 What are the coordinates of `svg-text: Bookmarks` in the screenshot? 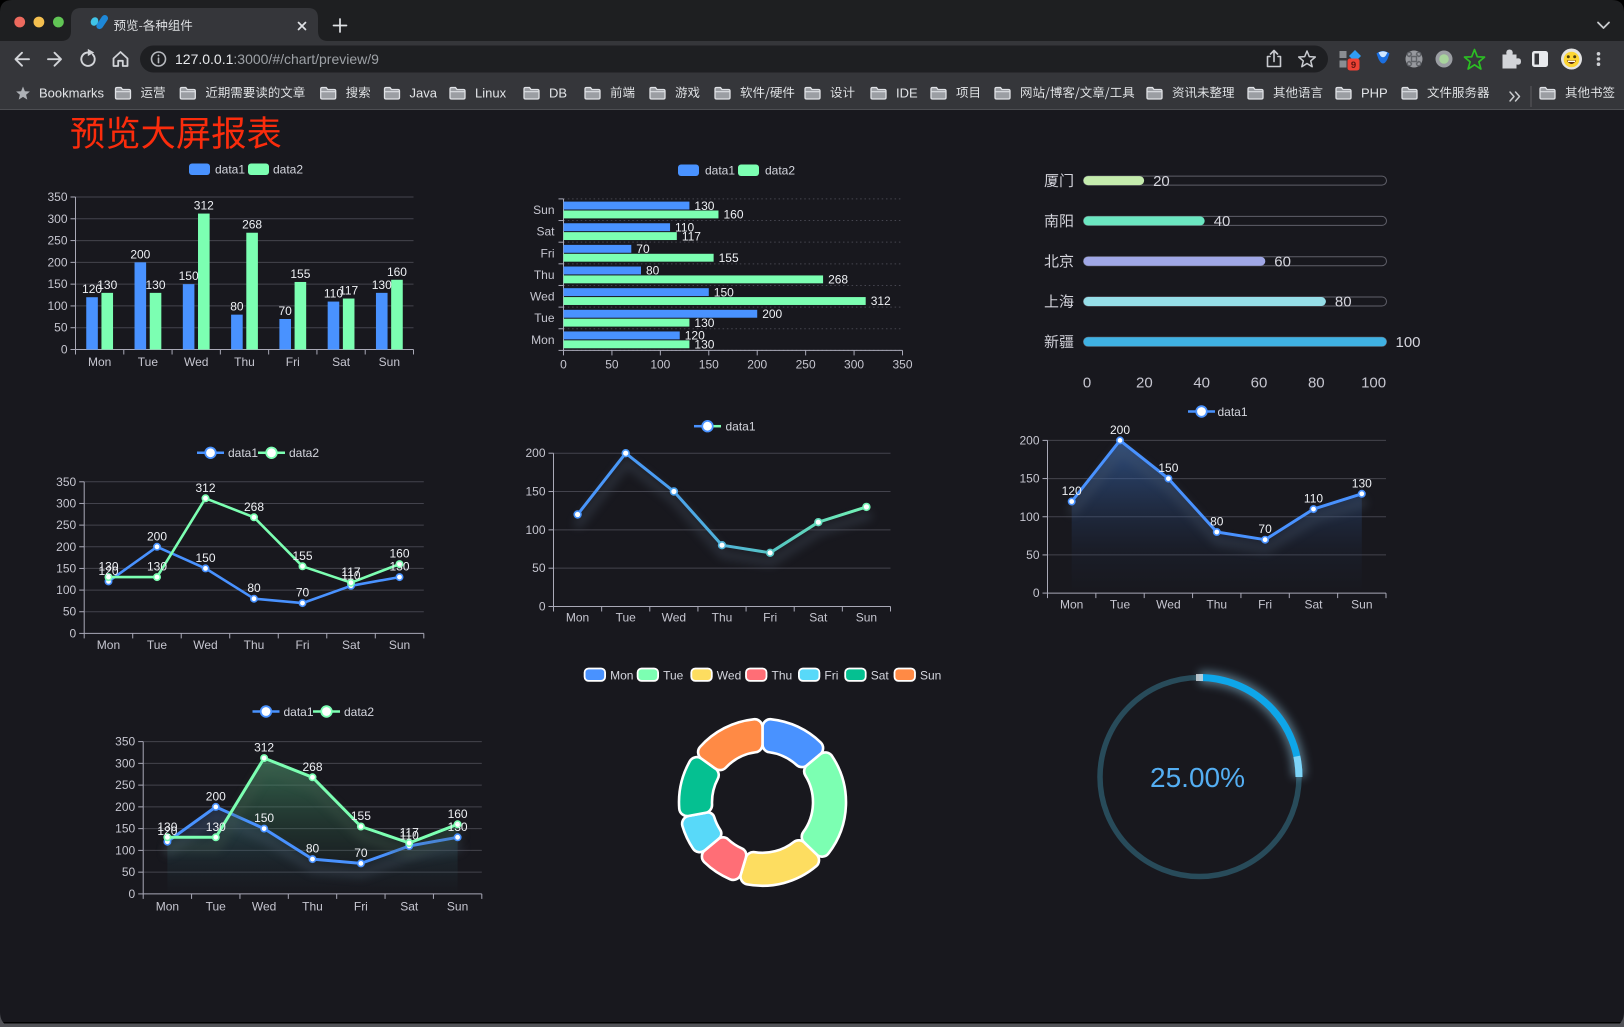 It's located at (72, 93).